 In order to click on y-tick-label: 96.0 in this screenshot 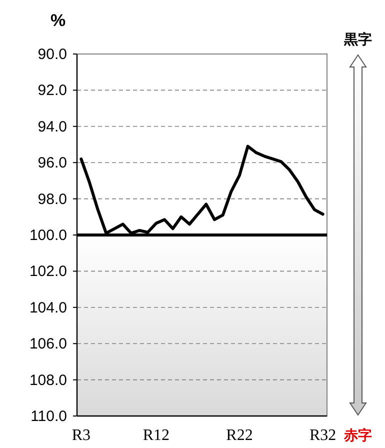, I will do `click(52, 163)`.